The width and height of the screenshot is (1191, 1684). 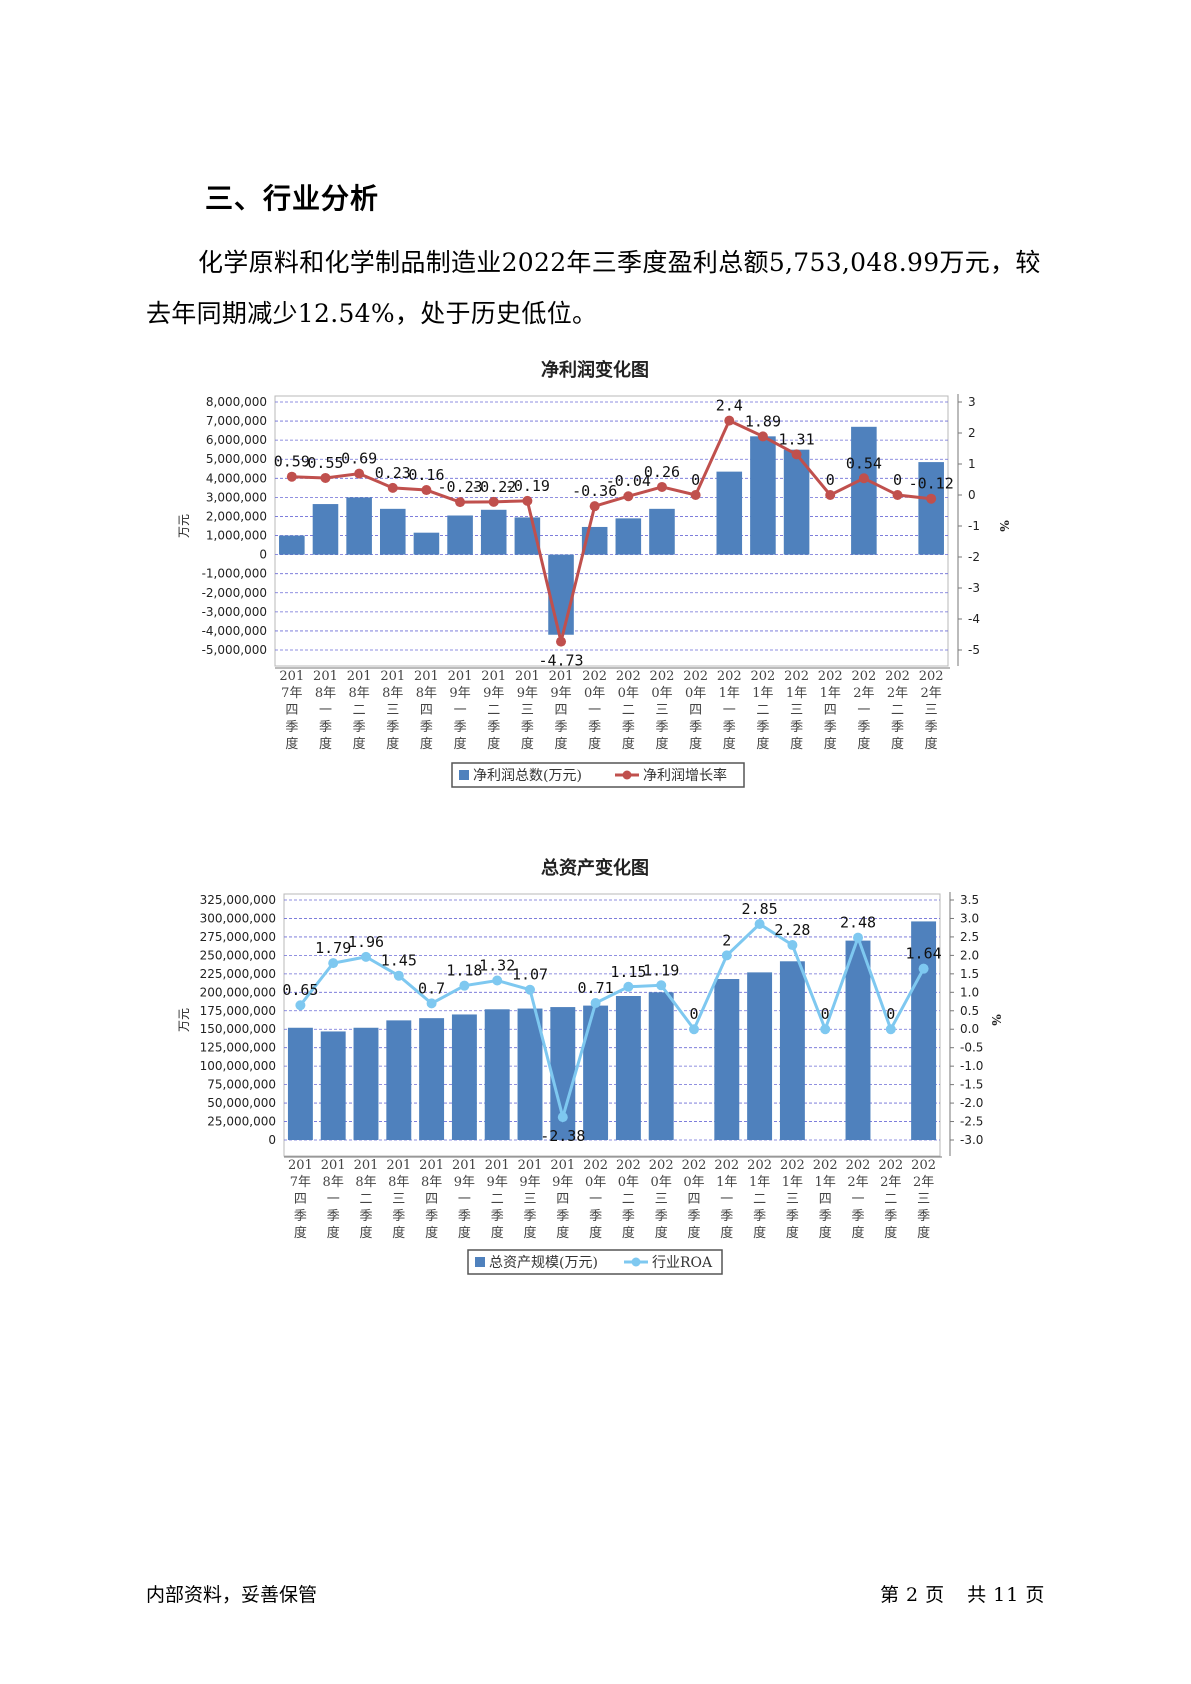 What do you see at coordinates (497, 965) in the screenshot?
I see `total-assets-data-label: 1.32` at bounding box center [497, 965].